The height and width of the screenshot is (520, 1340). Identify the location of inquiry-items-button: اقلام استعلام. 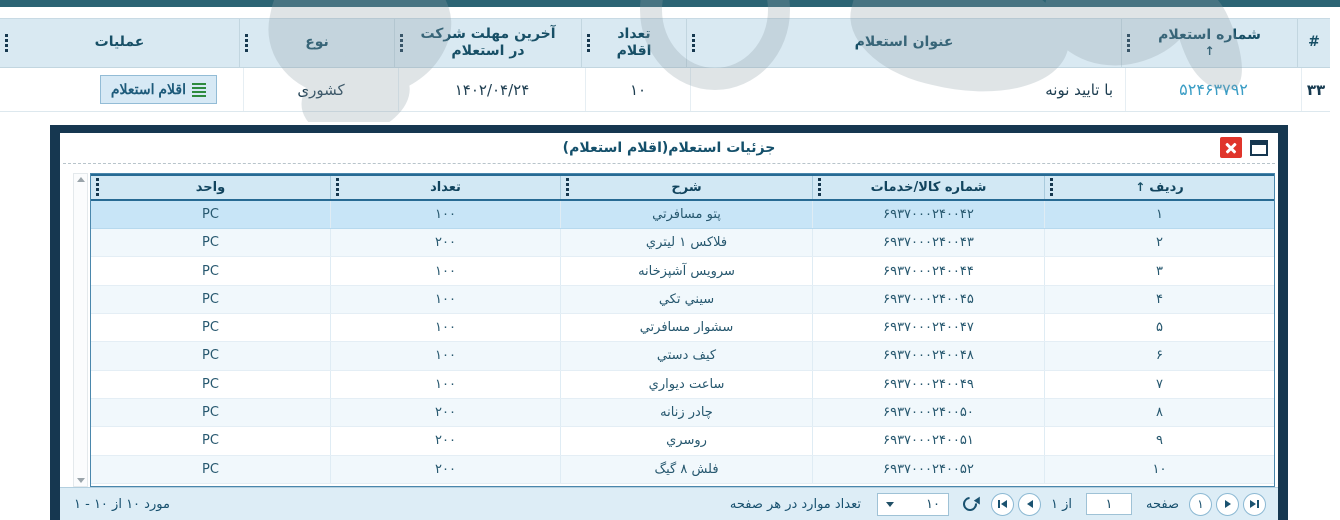
(158, 89).